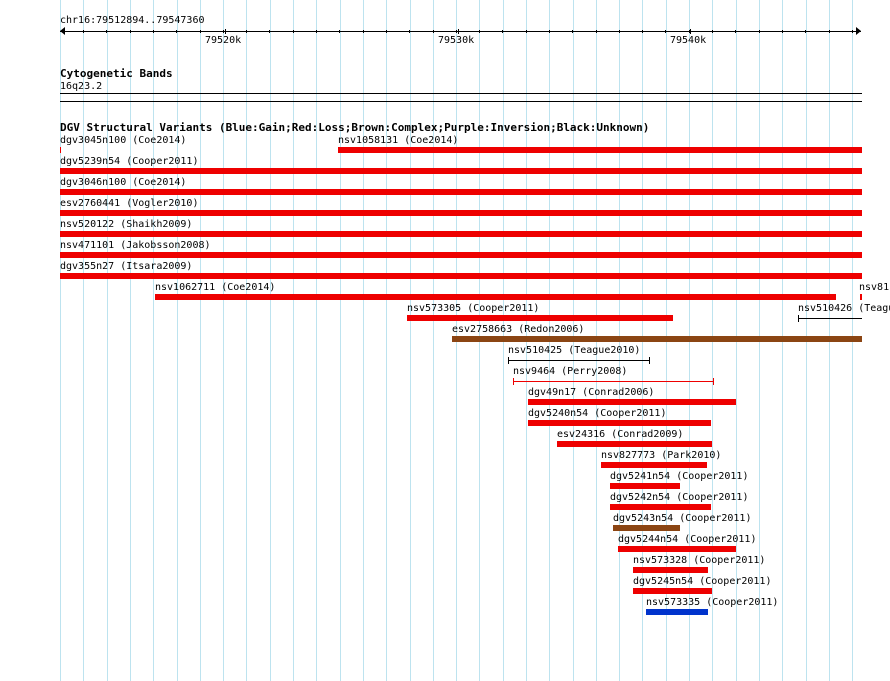 Image resolution: width=890 pixels, height=681 pixels. What do you see at coordinates (844, 308) in the screenshot?
I see `sv-feature-label: nsv510426 (Teagu` at bounding box center [844, 308].